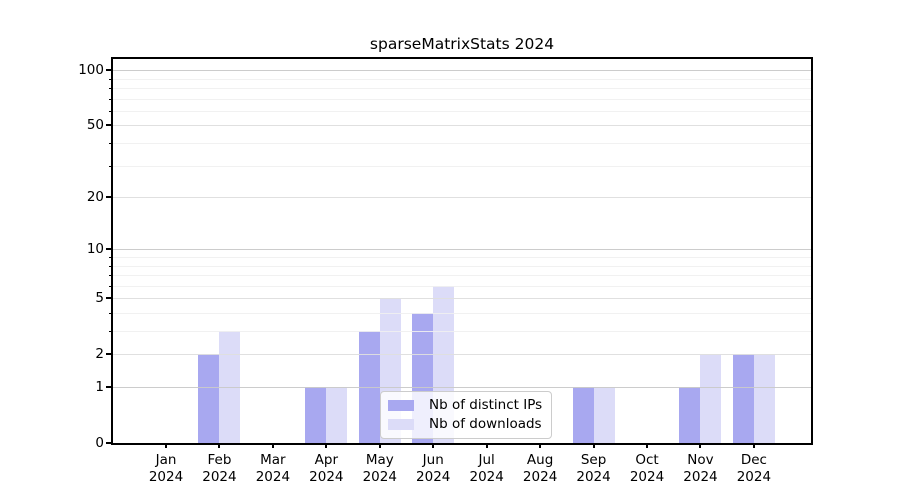 The width and height of the screenshot is (900, 500). Describe the element at coordinates (401, 424) in the screenshot. I see `legend-swatch-downloads` at that location.